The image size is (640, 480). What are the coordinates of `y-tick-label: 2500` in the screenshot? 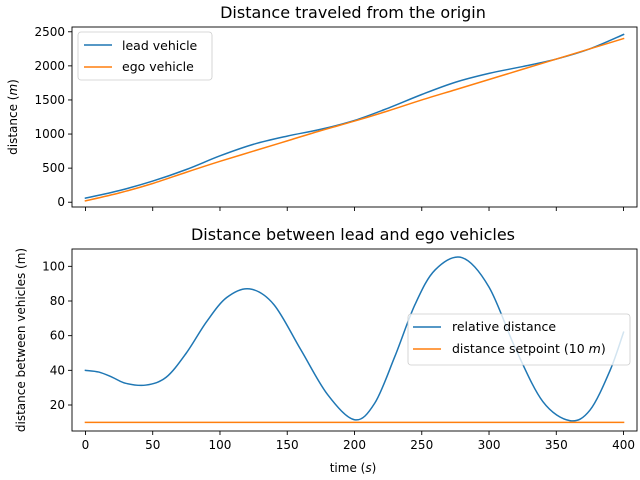 It's located at (49, 32).